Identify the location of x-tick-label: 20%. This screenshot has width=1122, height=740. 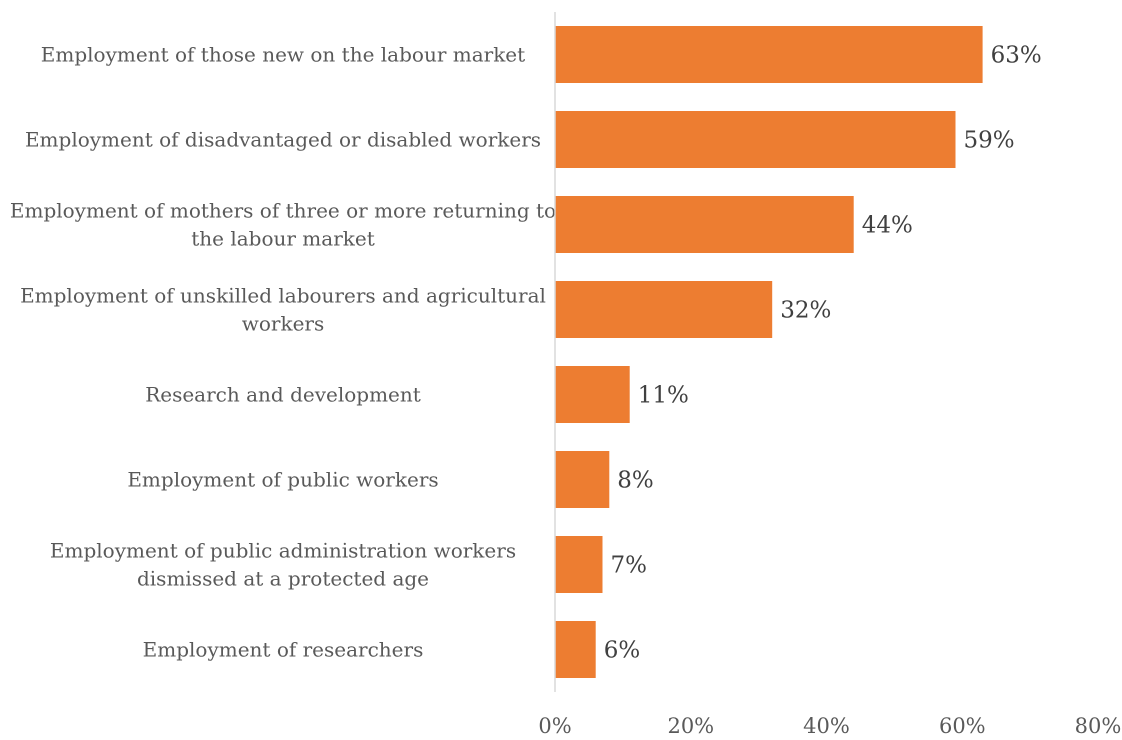
(690, 726).